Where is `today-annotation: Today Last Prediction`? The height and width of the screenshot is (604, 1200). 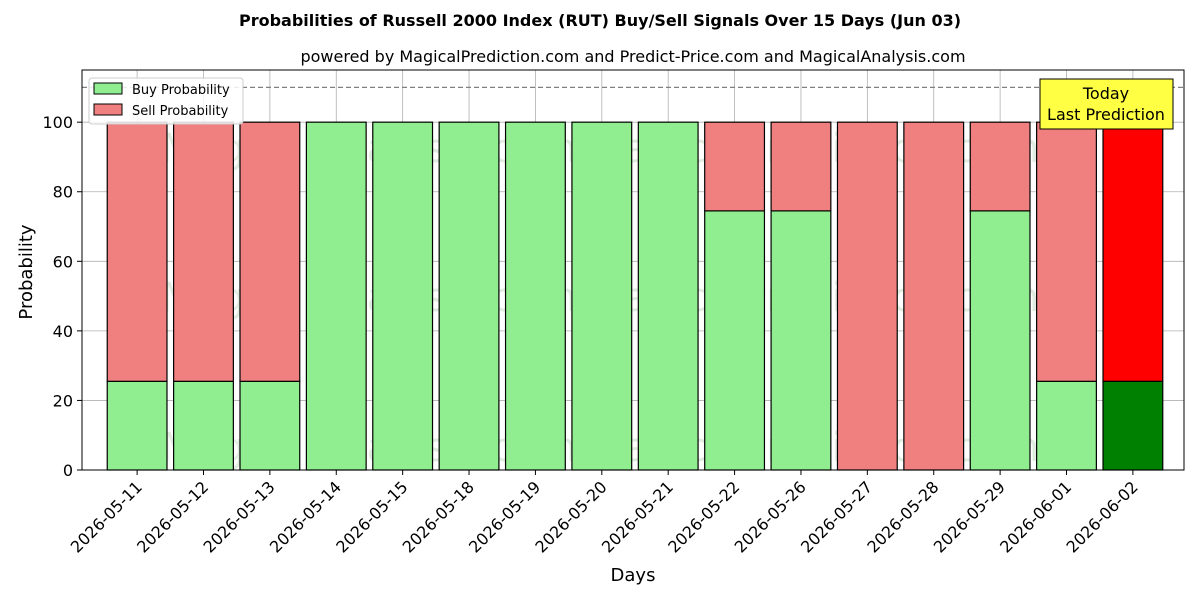 today-annotation: Today Last Prediction is located at coordinates (1106, 104).